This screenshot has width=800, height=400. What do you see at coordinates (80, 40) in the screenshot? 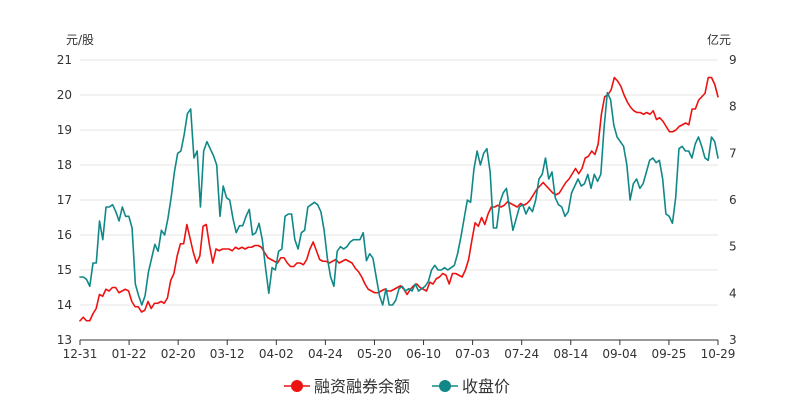
I see `left-axis-unit: 元/股` at bounding box center [80, 40].